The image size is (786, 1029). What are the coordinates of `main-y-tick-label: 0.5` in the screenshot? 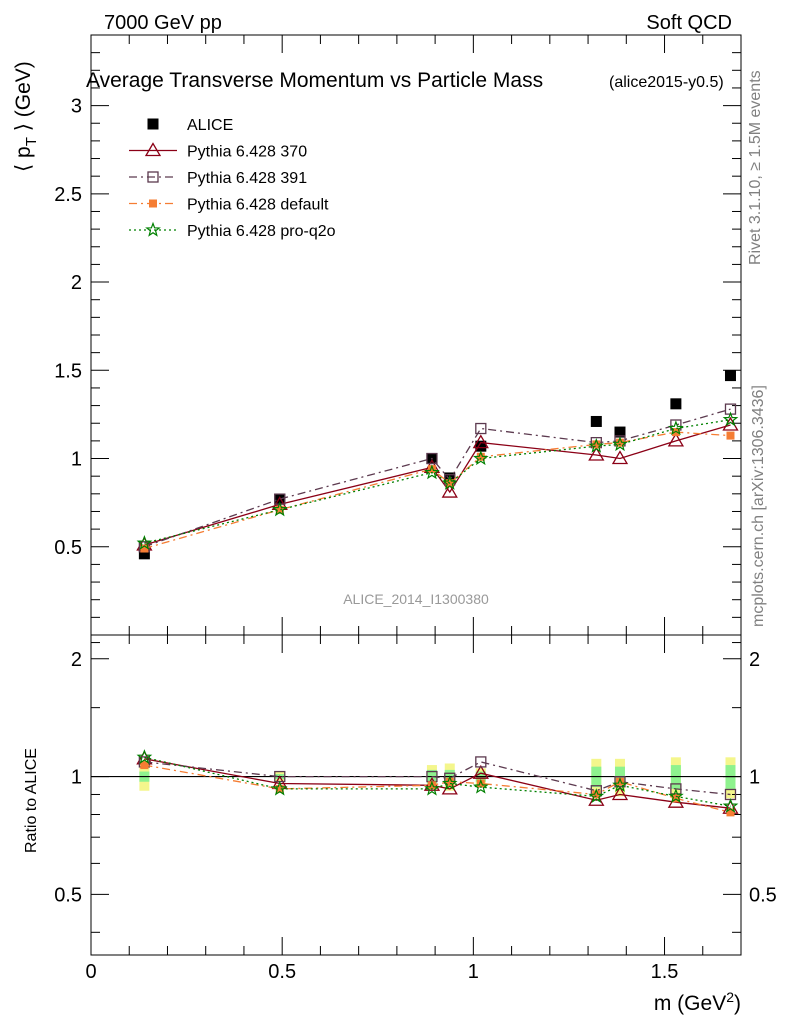 It's located at (68, 548).